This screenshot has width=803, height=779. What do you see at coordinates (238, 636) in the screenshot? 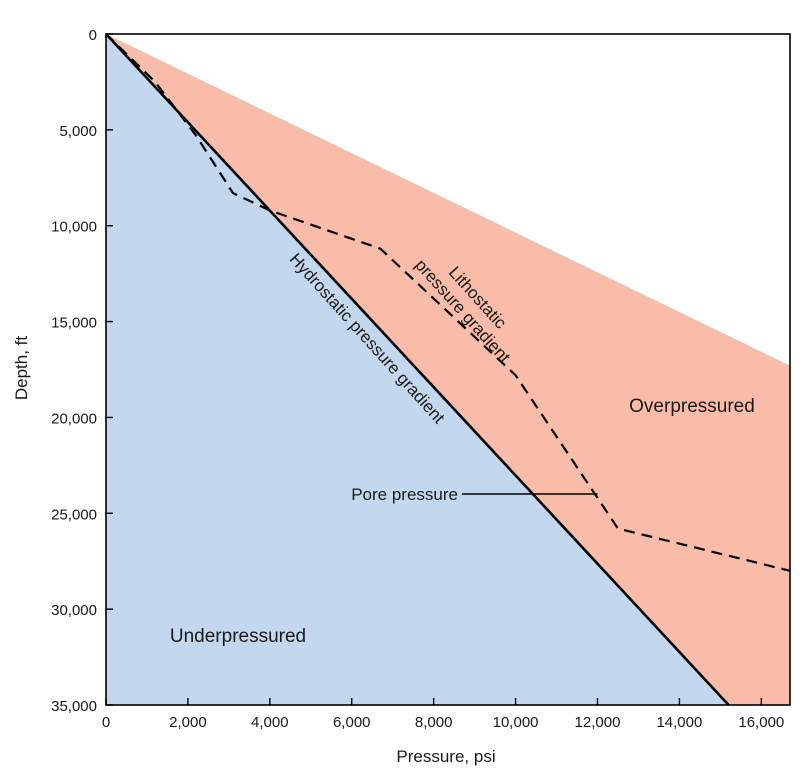
I see `underpressured-label: Underpressured` at bounding box center [238, 636].